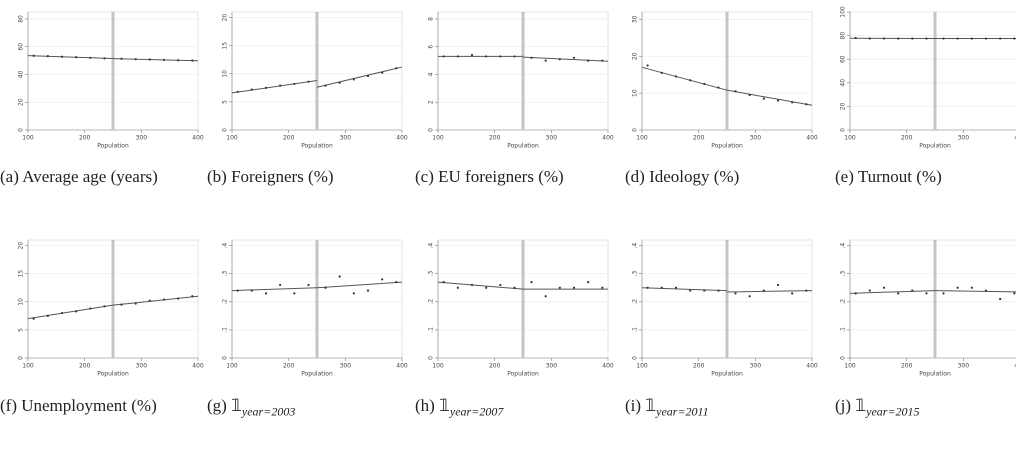  What do you see at coordinates (315, 308) in the screenshot?
I see `panel-chart: 0 .1 .2 .3 .4 100 200 300 400 Population` at bounding box center [315, 308].